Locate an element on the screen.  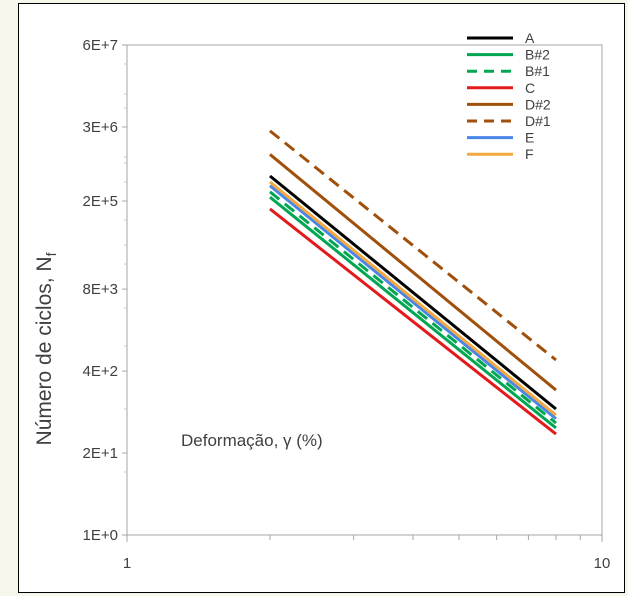
x-tick-label: 1 is located at coordinates (127, 563).